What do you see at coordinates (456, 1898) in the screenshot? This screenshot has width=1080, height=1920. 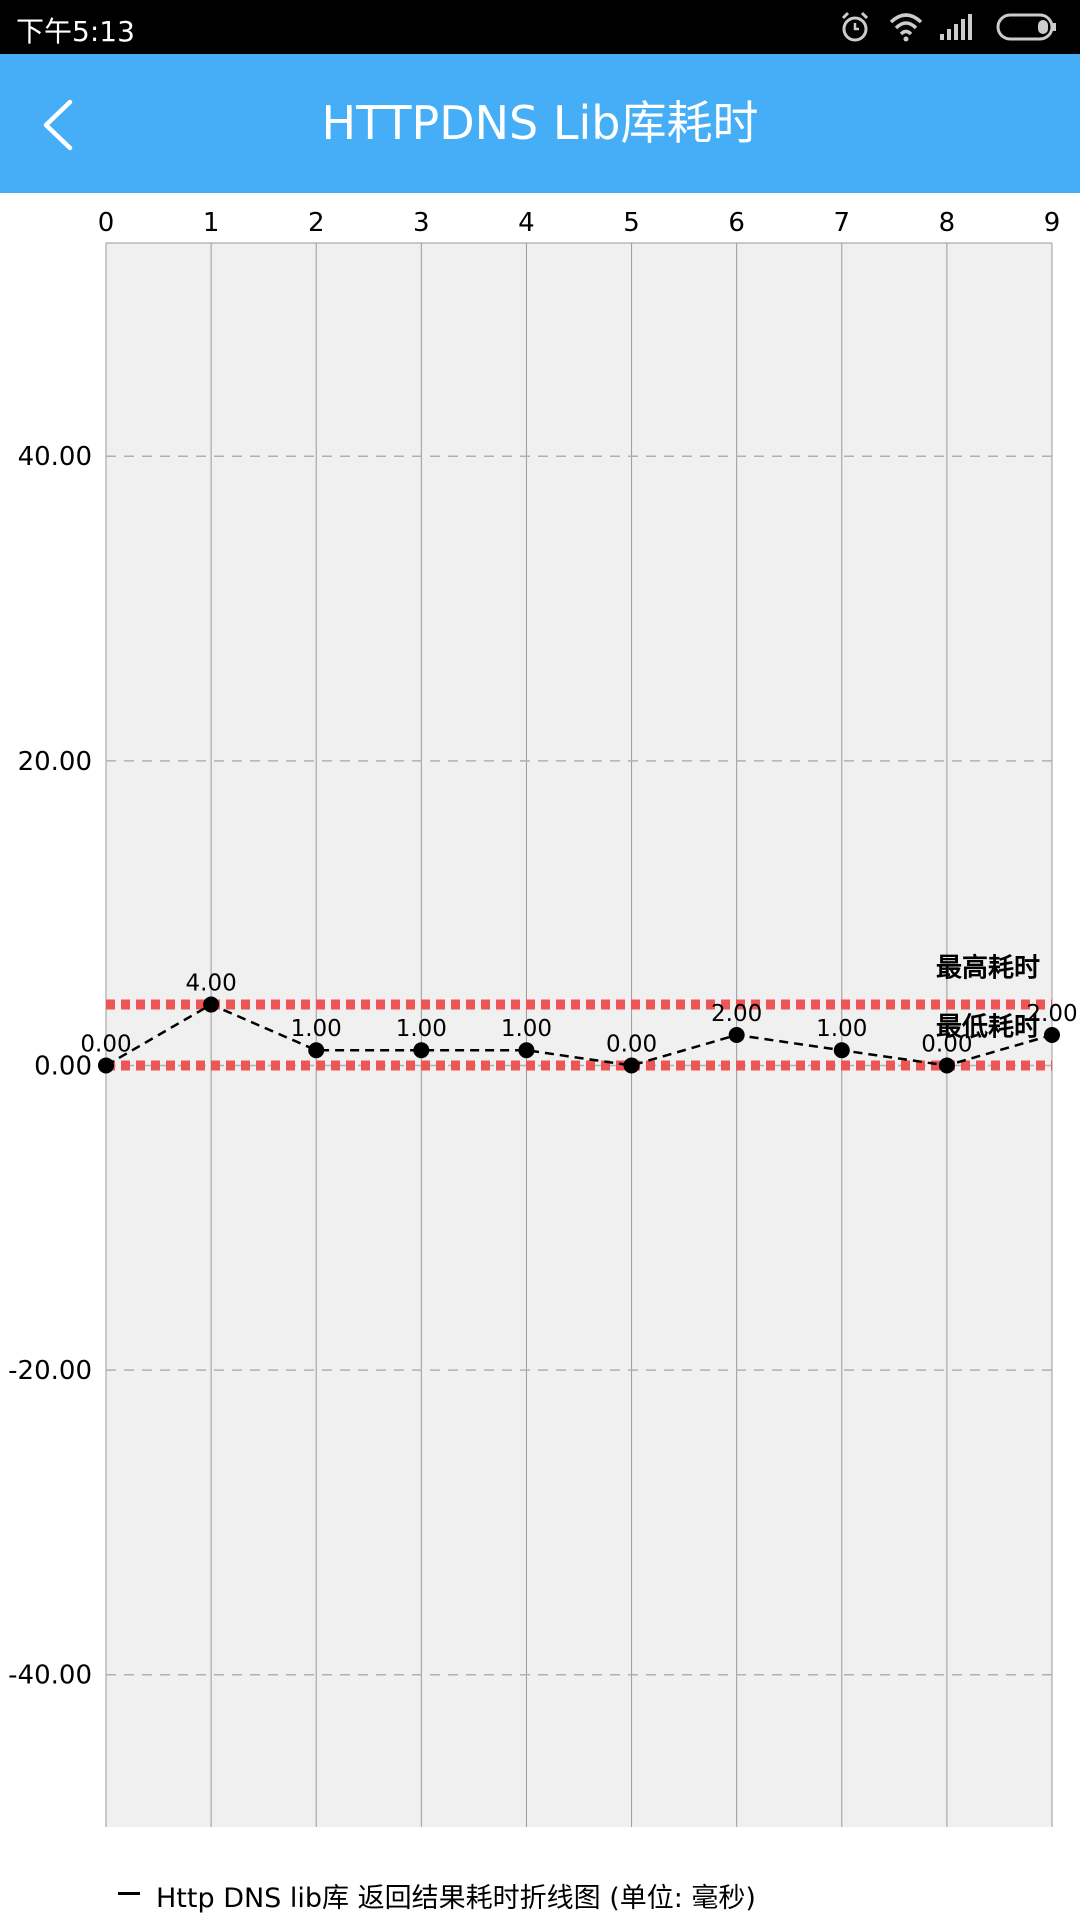 I see `legend-label: Http DNS lib库 返回结果耗时折线图 (单位: 毫秒)` at bounding box center [456, 1898].